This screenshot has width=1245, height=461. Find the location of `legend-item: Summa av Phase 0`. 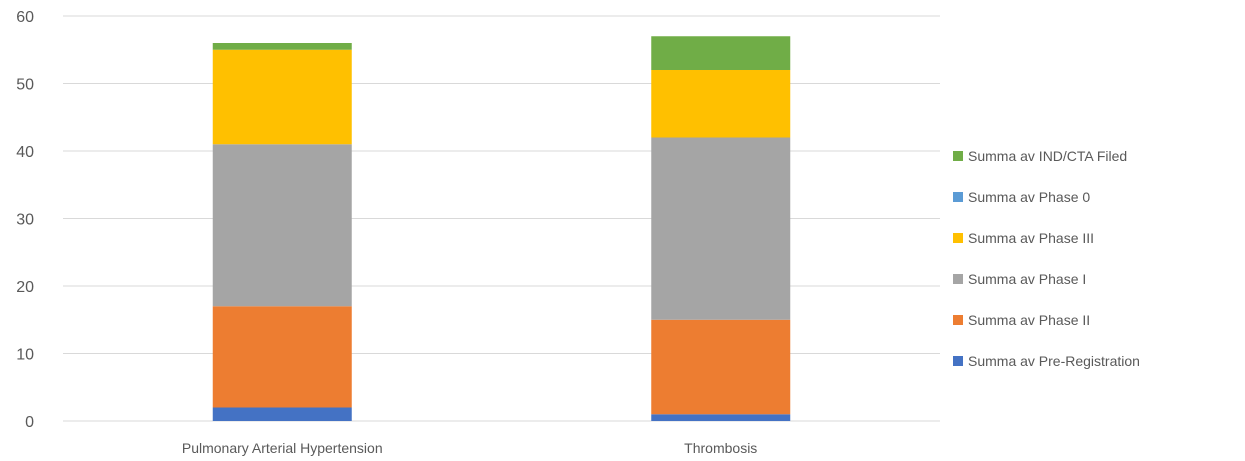

legend-item: Summa av Phase 0 is located at coordinates (1021, 197).